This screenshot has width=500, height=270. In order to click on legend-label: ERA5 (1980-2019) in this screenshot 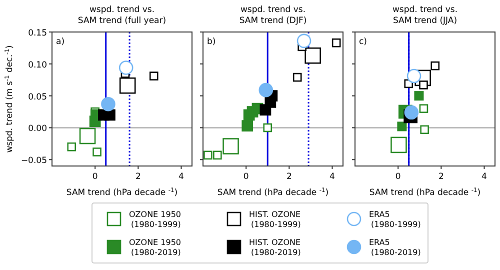, I will do `click(395, 247)`.